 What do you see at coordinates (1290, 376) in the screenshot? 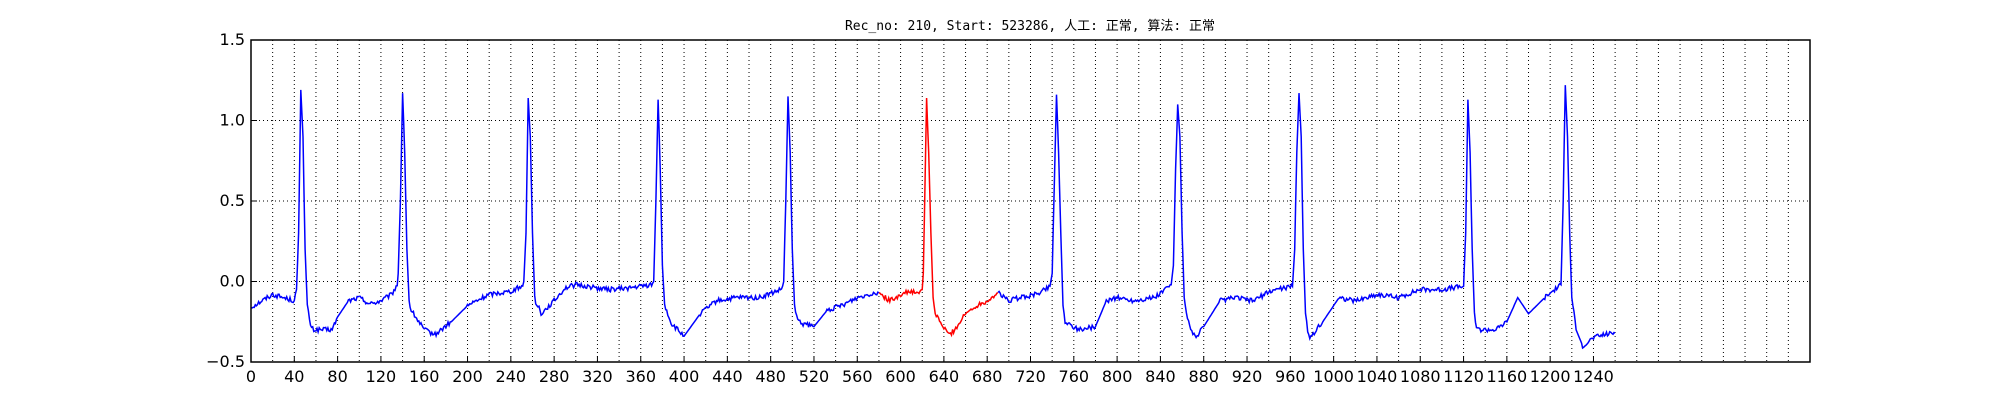
I see `x-tick-label: 960` at bounding box center [1290, 376].